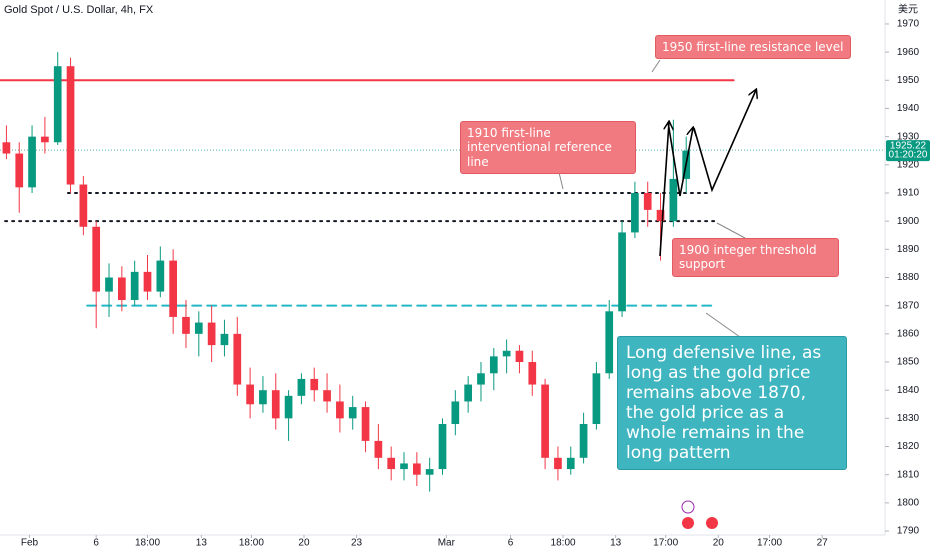 The width and height of the screenshot is (932, 550). What do you see at coordinates (823, 543) in the screenshot?
I see `x-tick-label: 27` at bounding box center [823, 543].